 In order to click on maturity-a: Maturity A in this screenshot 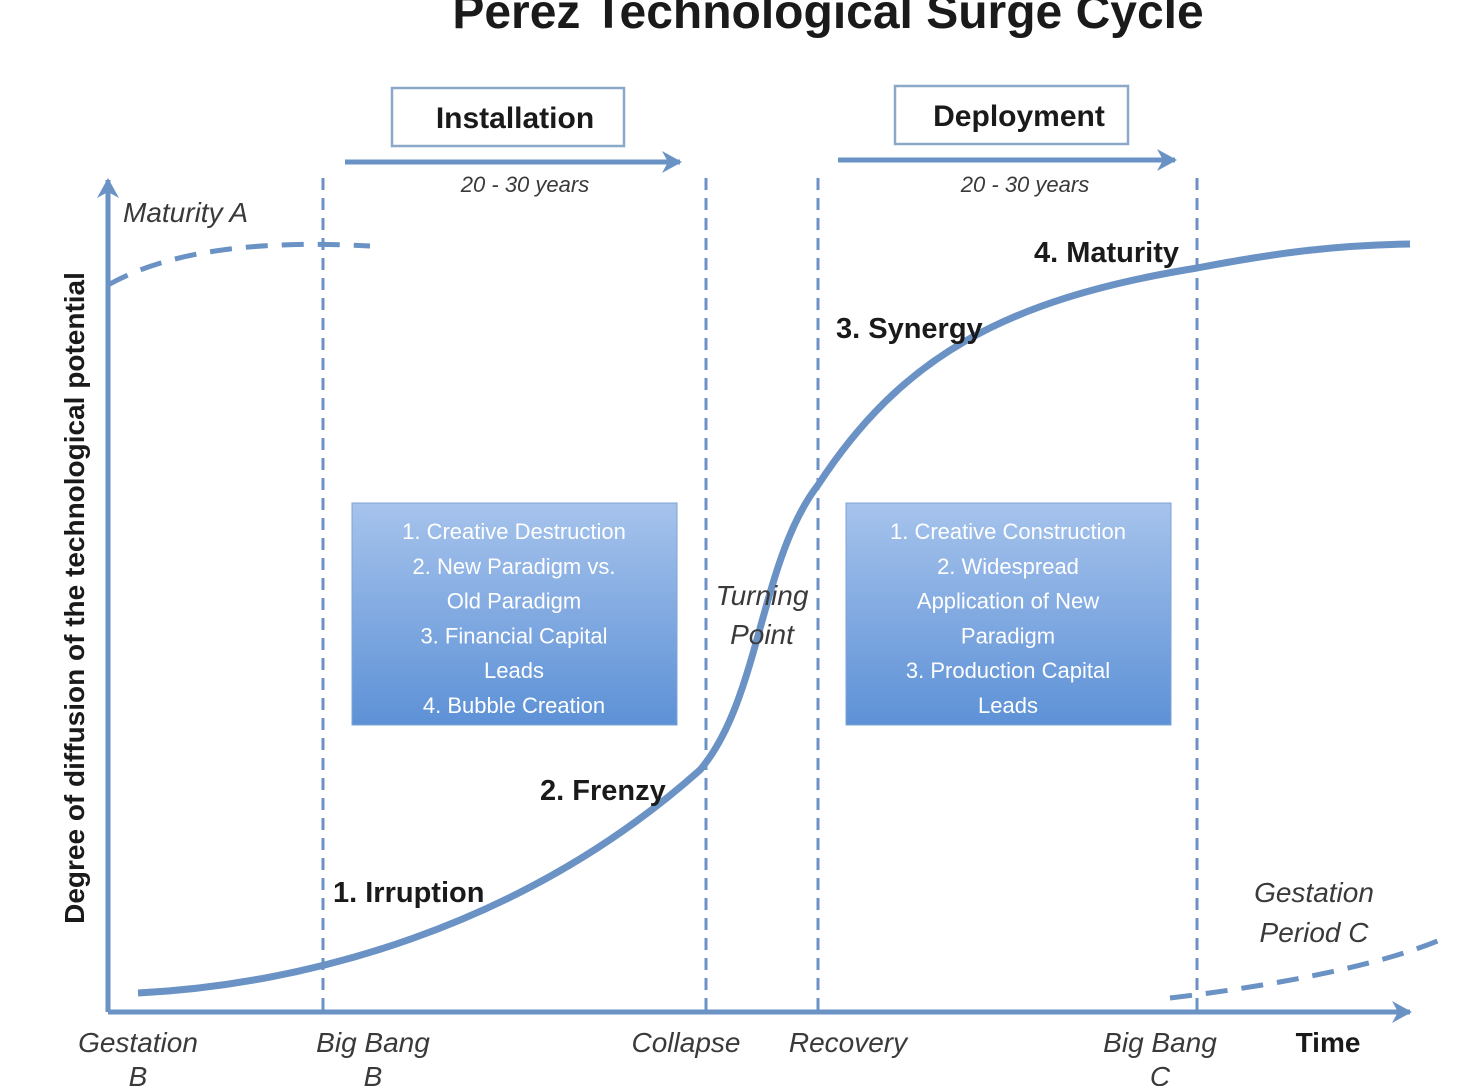, I will do `click(185, 212)`.